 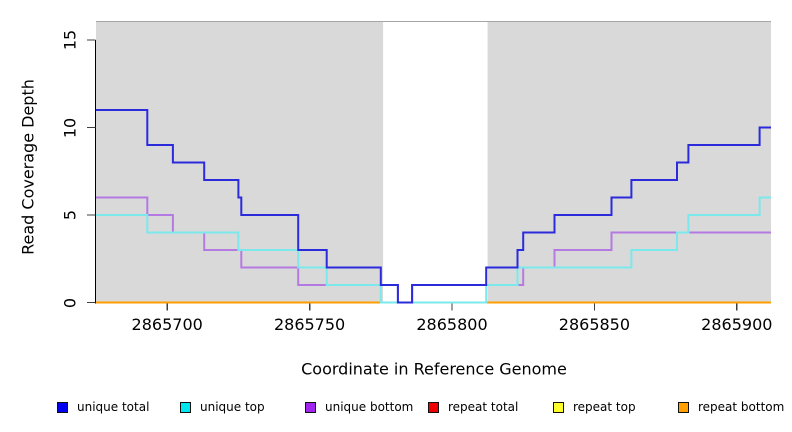 What do you see at coordinates (185, 407) in the screenshot?
I see `legend-swatch-unique-top` at bounding box center [185, 407].